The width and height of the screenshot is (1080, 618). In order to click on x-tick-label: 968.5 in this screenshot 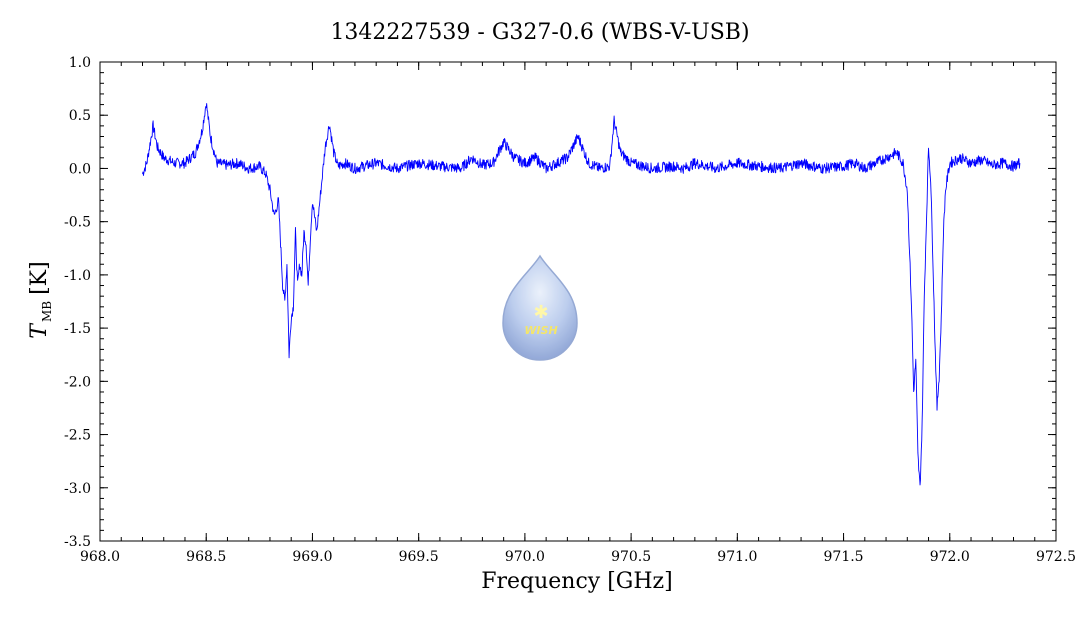, I will do `click(206, 557)`.